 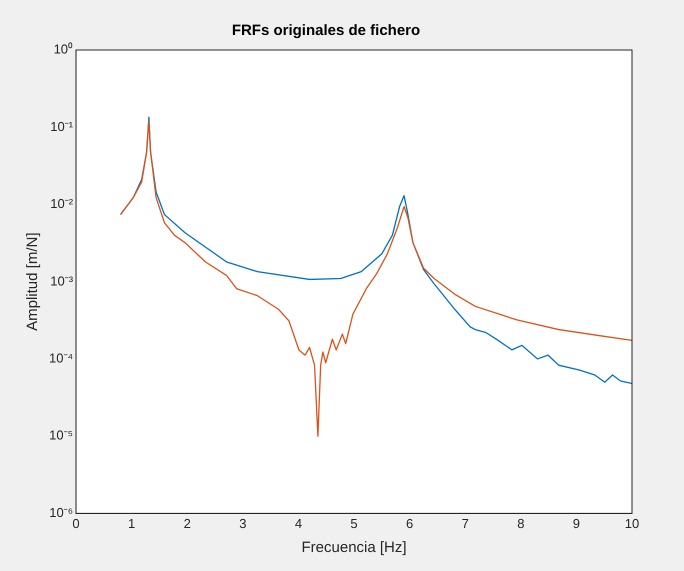 I want to click on x-tick-label: 8, so click(x=520, y=523).